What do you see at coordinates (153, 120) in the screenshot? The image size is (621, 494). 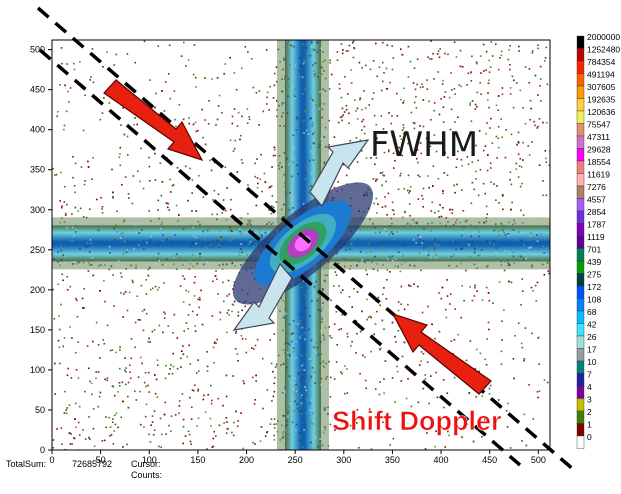 I see `red-arrow-upper` at bounding box center [153, 120].